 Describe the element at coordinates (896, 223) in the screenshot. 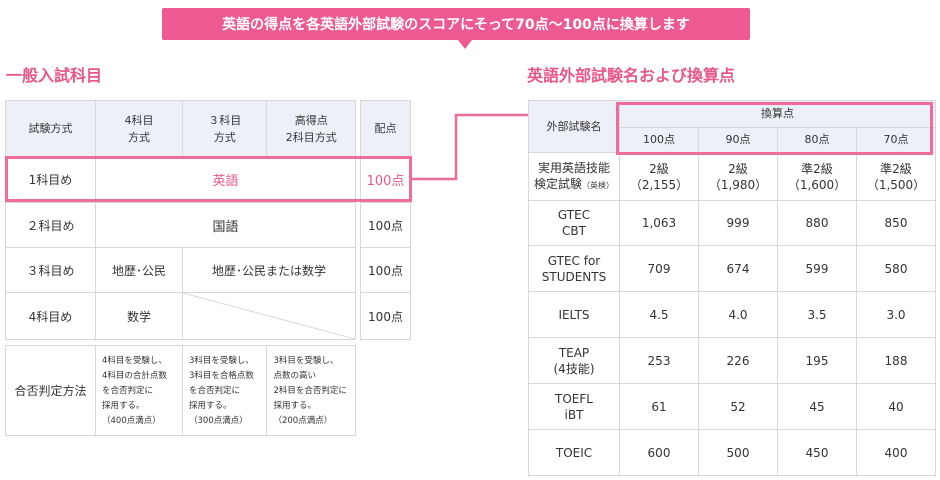

I see `gtec-cbt-70: 850` at that location.